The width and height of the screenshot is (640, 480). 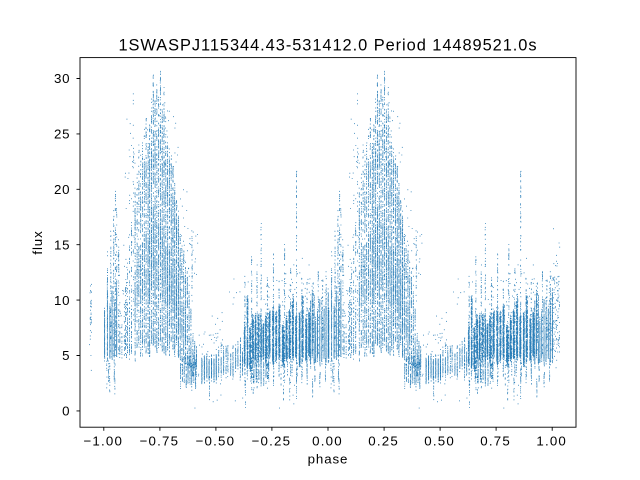 What do you see at coordinates (62, 300) in the screenshot?
I see `svg-text: 10` at bounding box center [62, 300].